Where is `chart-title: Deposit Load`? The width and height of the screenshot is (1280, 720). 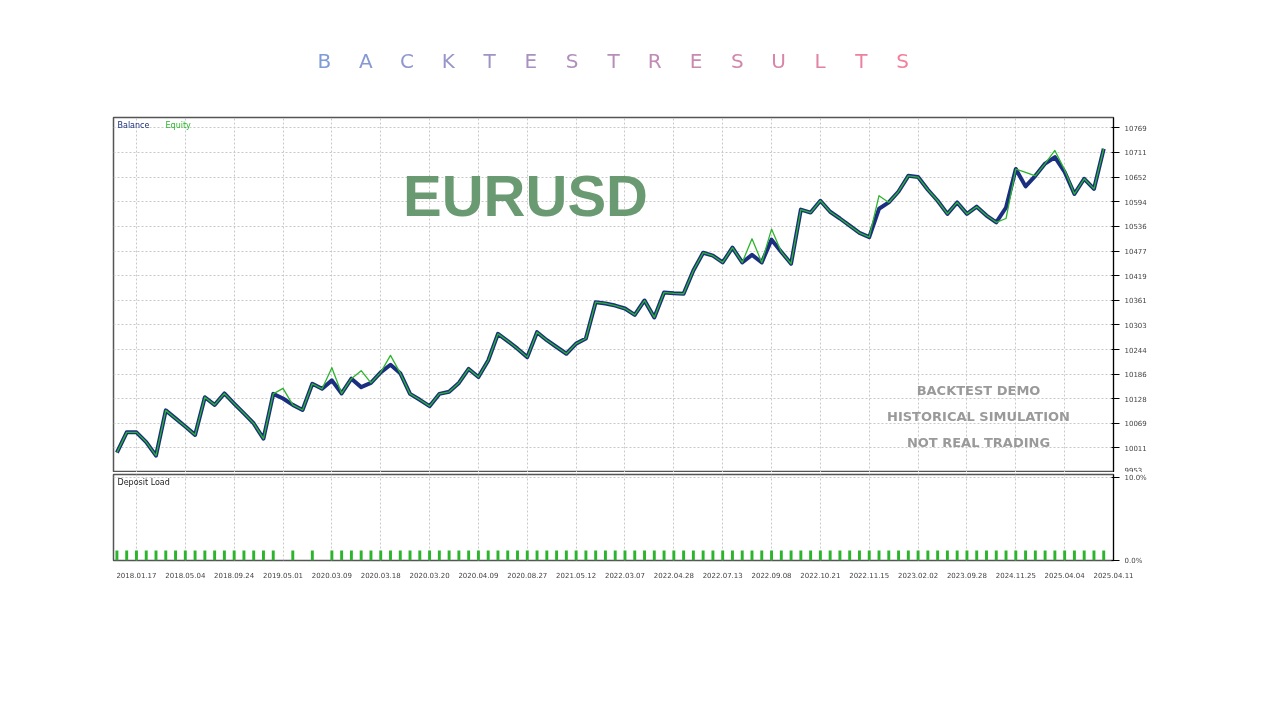 chart-title: Deposit Load is located at coordinates (143, 482).